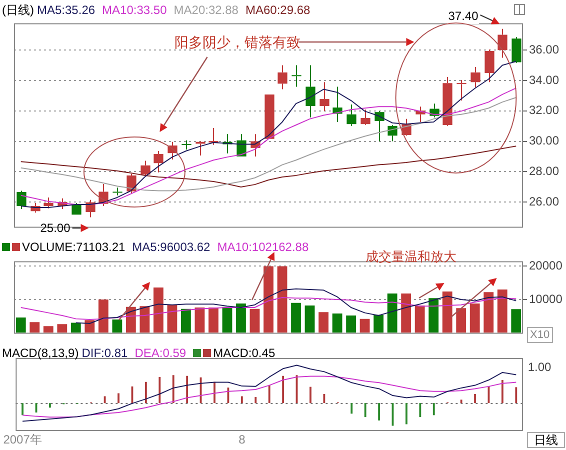 This screenshot has width=566, height=450. Describe the element at coordinates (544, 141) in the screenshot. I see `y-tick-label: 30.00` at that location.